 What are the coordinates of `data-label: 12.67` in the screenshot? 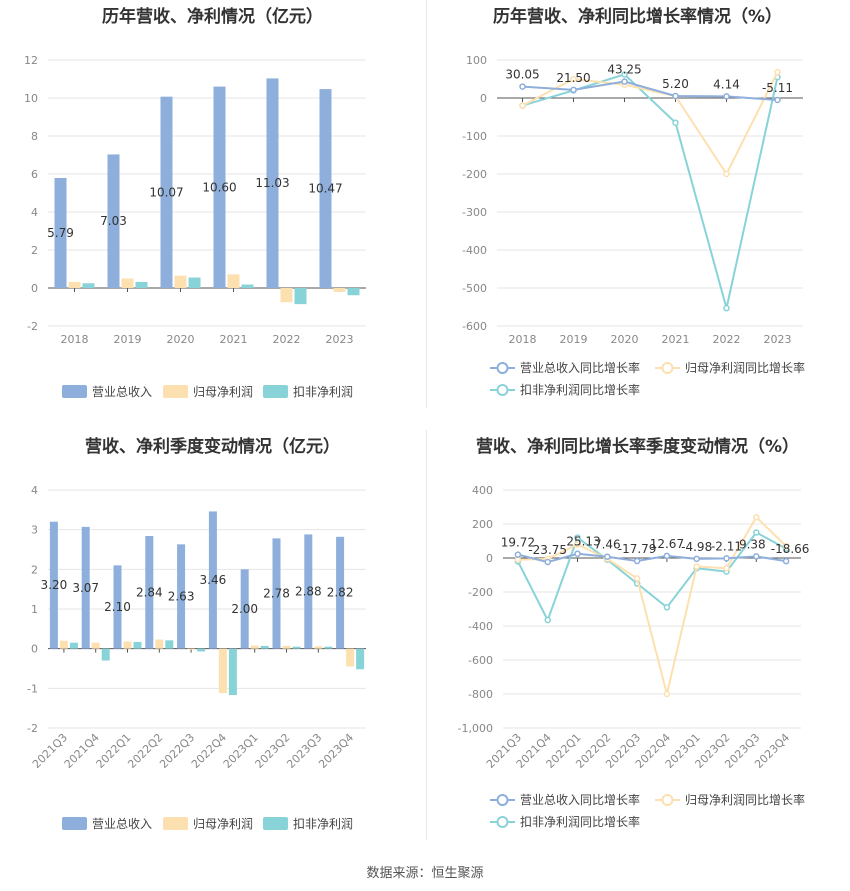 It's located at (667, 544).